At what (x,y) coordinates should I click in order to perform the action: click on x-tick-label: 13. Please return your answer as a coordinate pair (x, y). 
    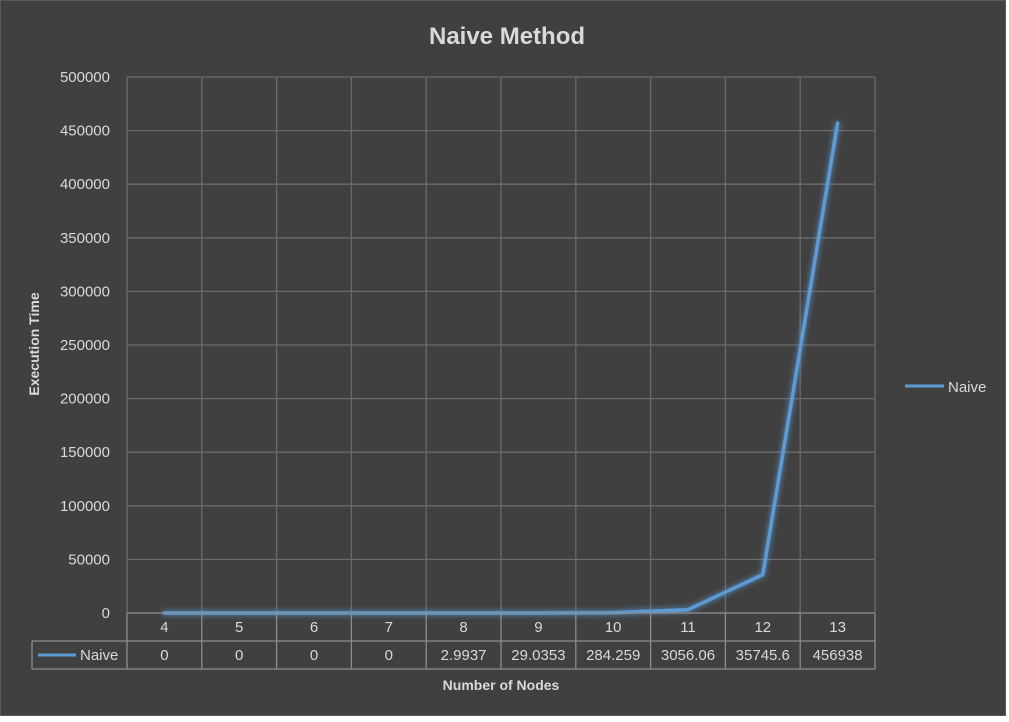
    Looking at the image, I should click on (837, 627).